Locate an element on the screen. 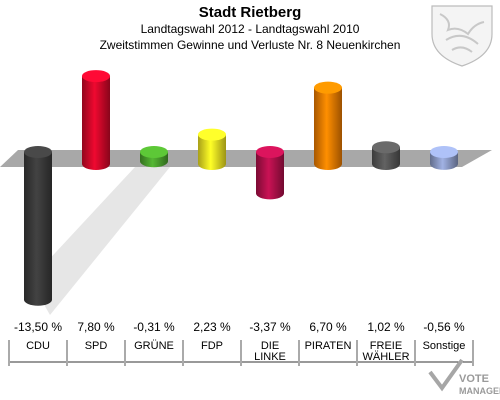 The image size is (500, 400). value-label-1: -13,50 % is located at coordinates (38, 327).